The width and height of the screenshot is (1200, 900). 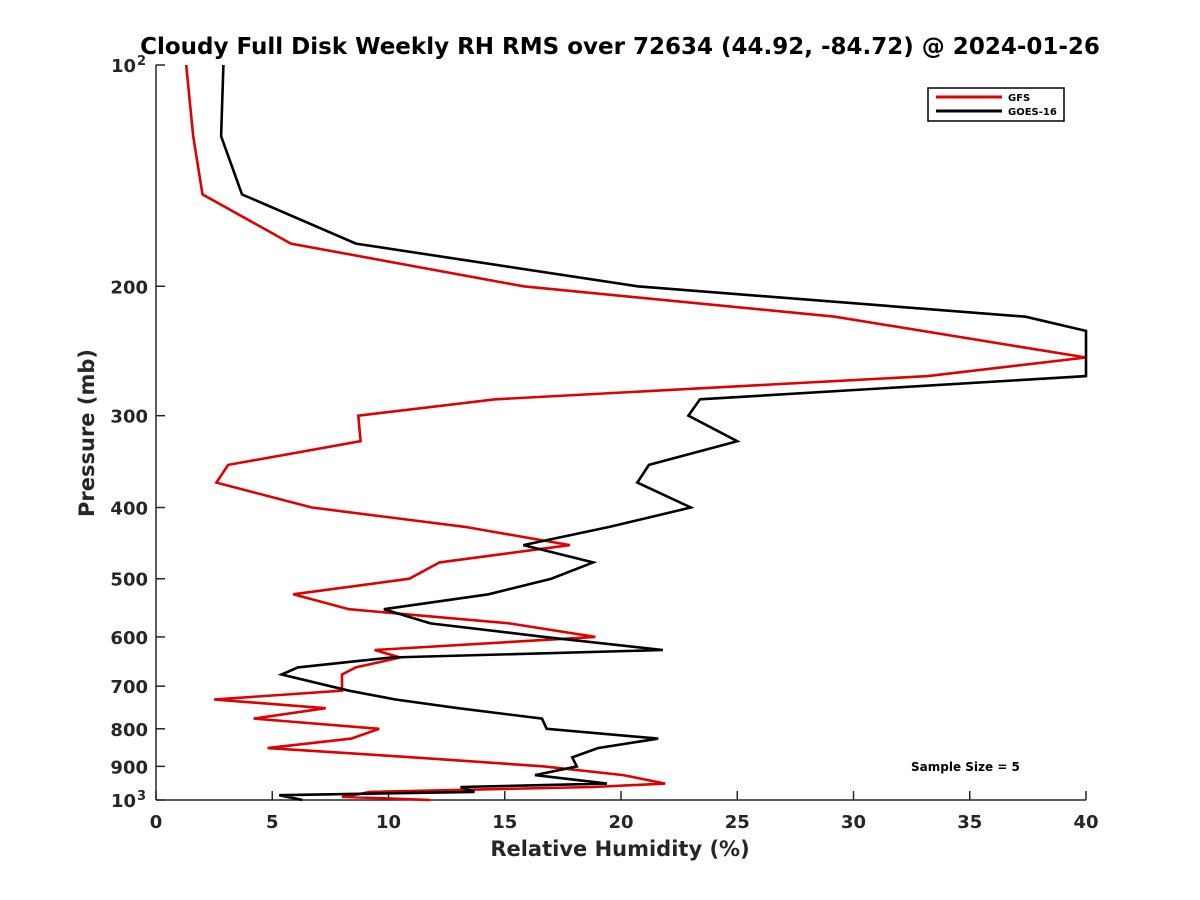 What do you see at coordinates (141, 796) in the screenshot?
I see `y-tick-exponent: 3` at bounding box center [141, 796].